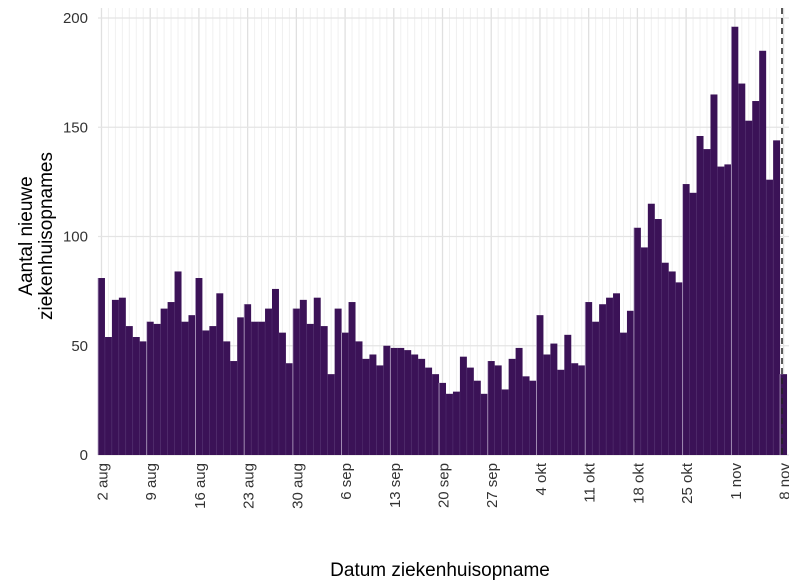 The height and width of the screenshot is (588, 789). What do you see at coordinates (590, 482) in the screenshot?
I see `x-tick-label: 11 okt` at bounding box center [590, 482].